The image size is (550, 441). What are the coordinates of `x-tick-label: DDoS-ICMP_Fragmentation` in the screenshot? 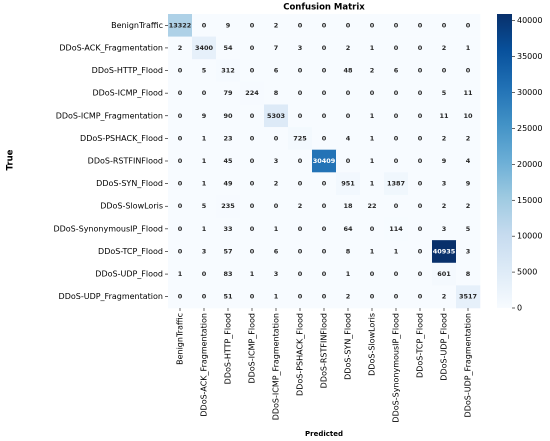 It's located at (276, 366).